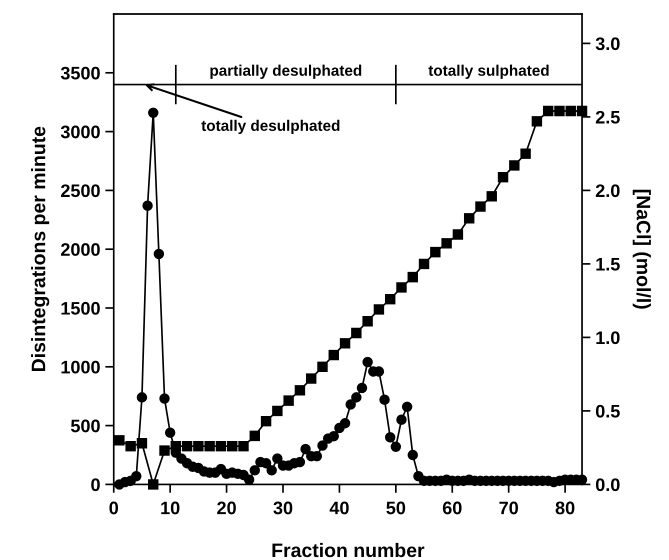 The image size is (669, 560). What do you see at coordinates (608, 264) in the screenshot?
I see `y2-tick-label: 1.5` at bounding box center [608, 264].